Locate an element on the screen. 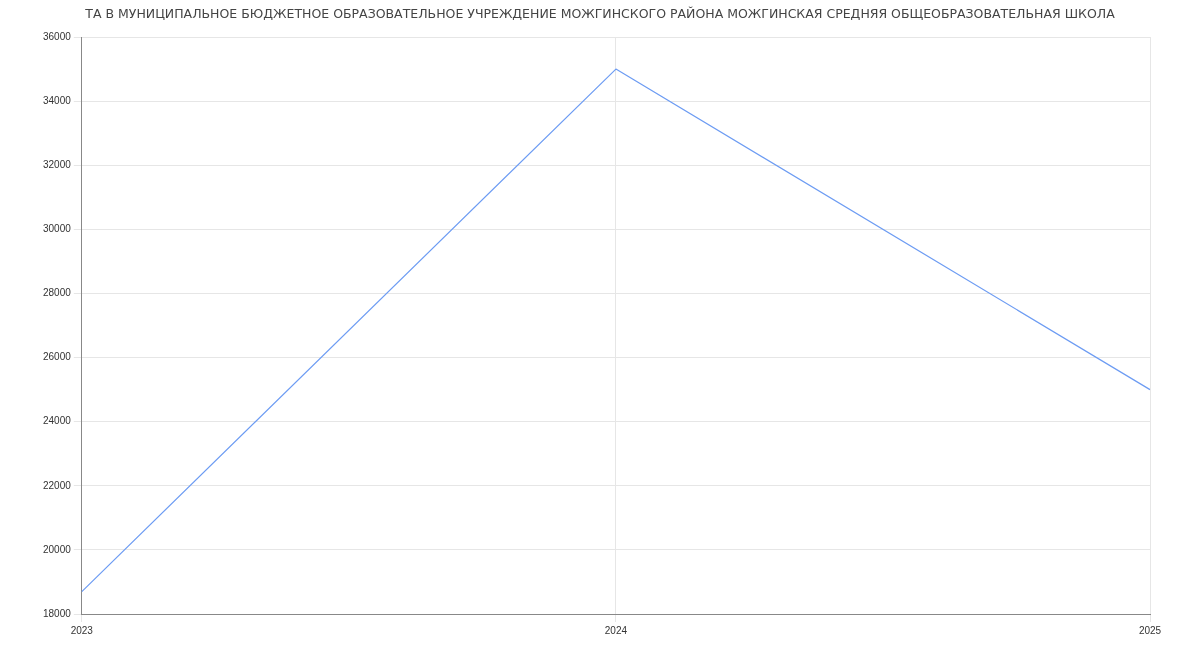 This screenshot has height=650, width=1200. y-tick-label: 20000 is located at coordinates (57, 549).